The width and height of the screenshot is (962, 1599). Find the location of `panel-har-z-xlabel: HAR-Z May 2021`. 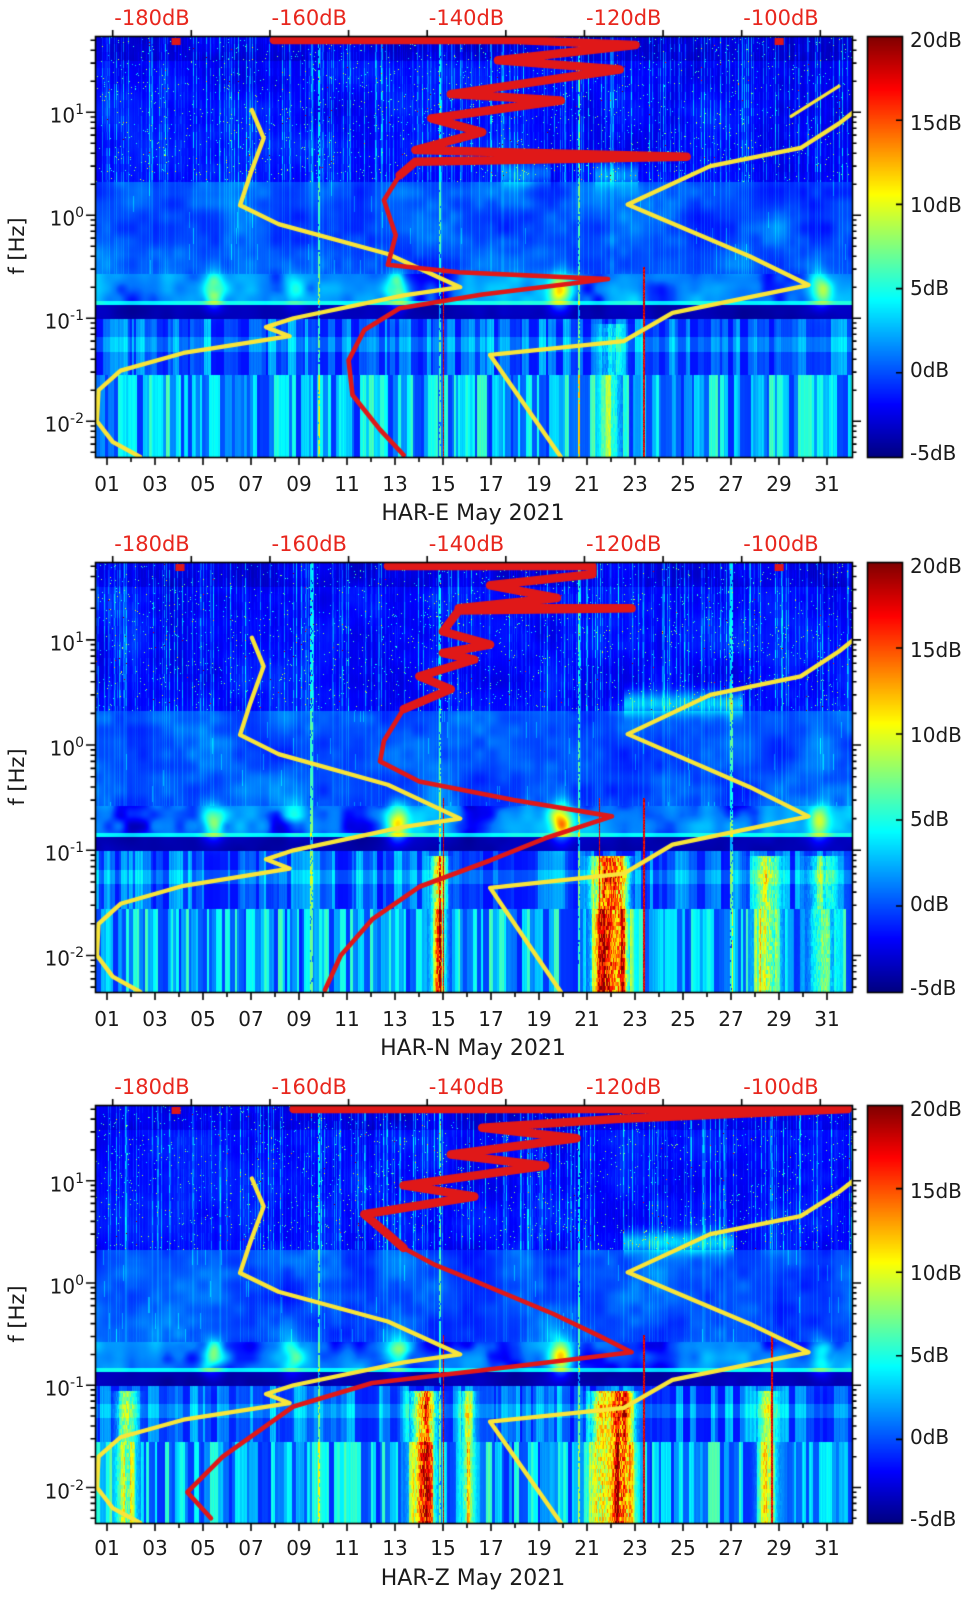

panel-har-z-xlabel: HAR-Z May 2021 is located at coordinates (473, 1578).